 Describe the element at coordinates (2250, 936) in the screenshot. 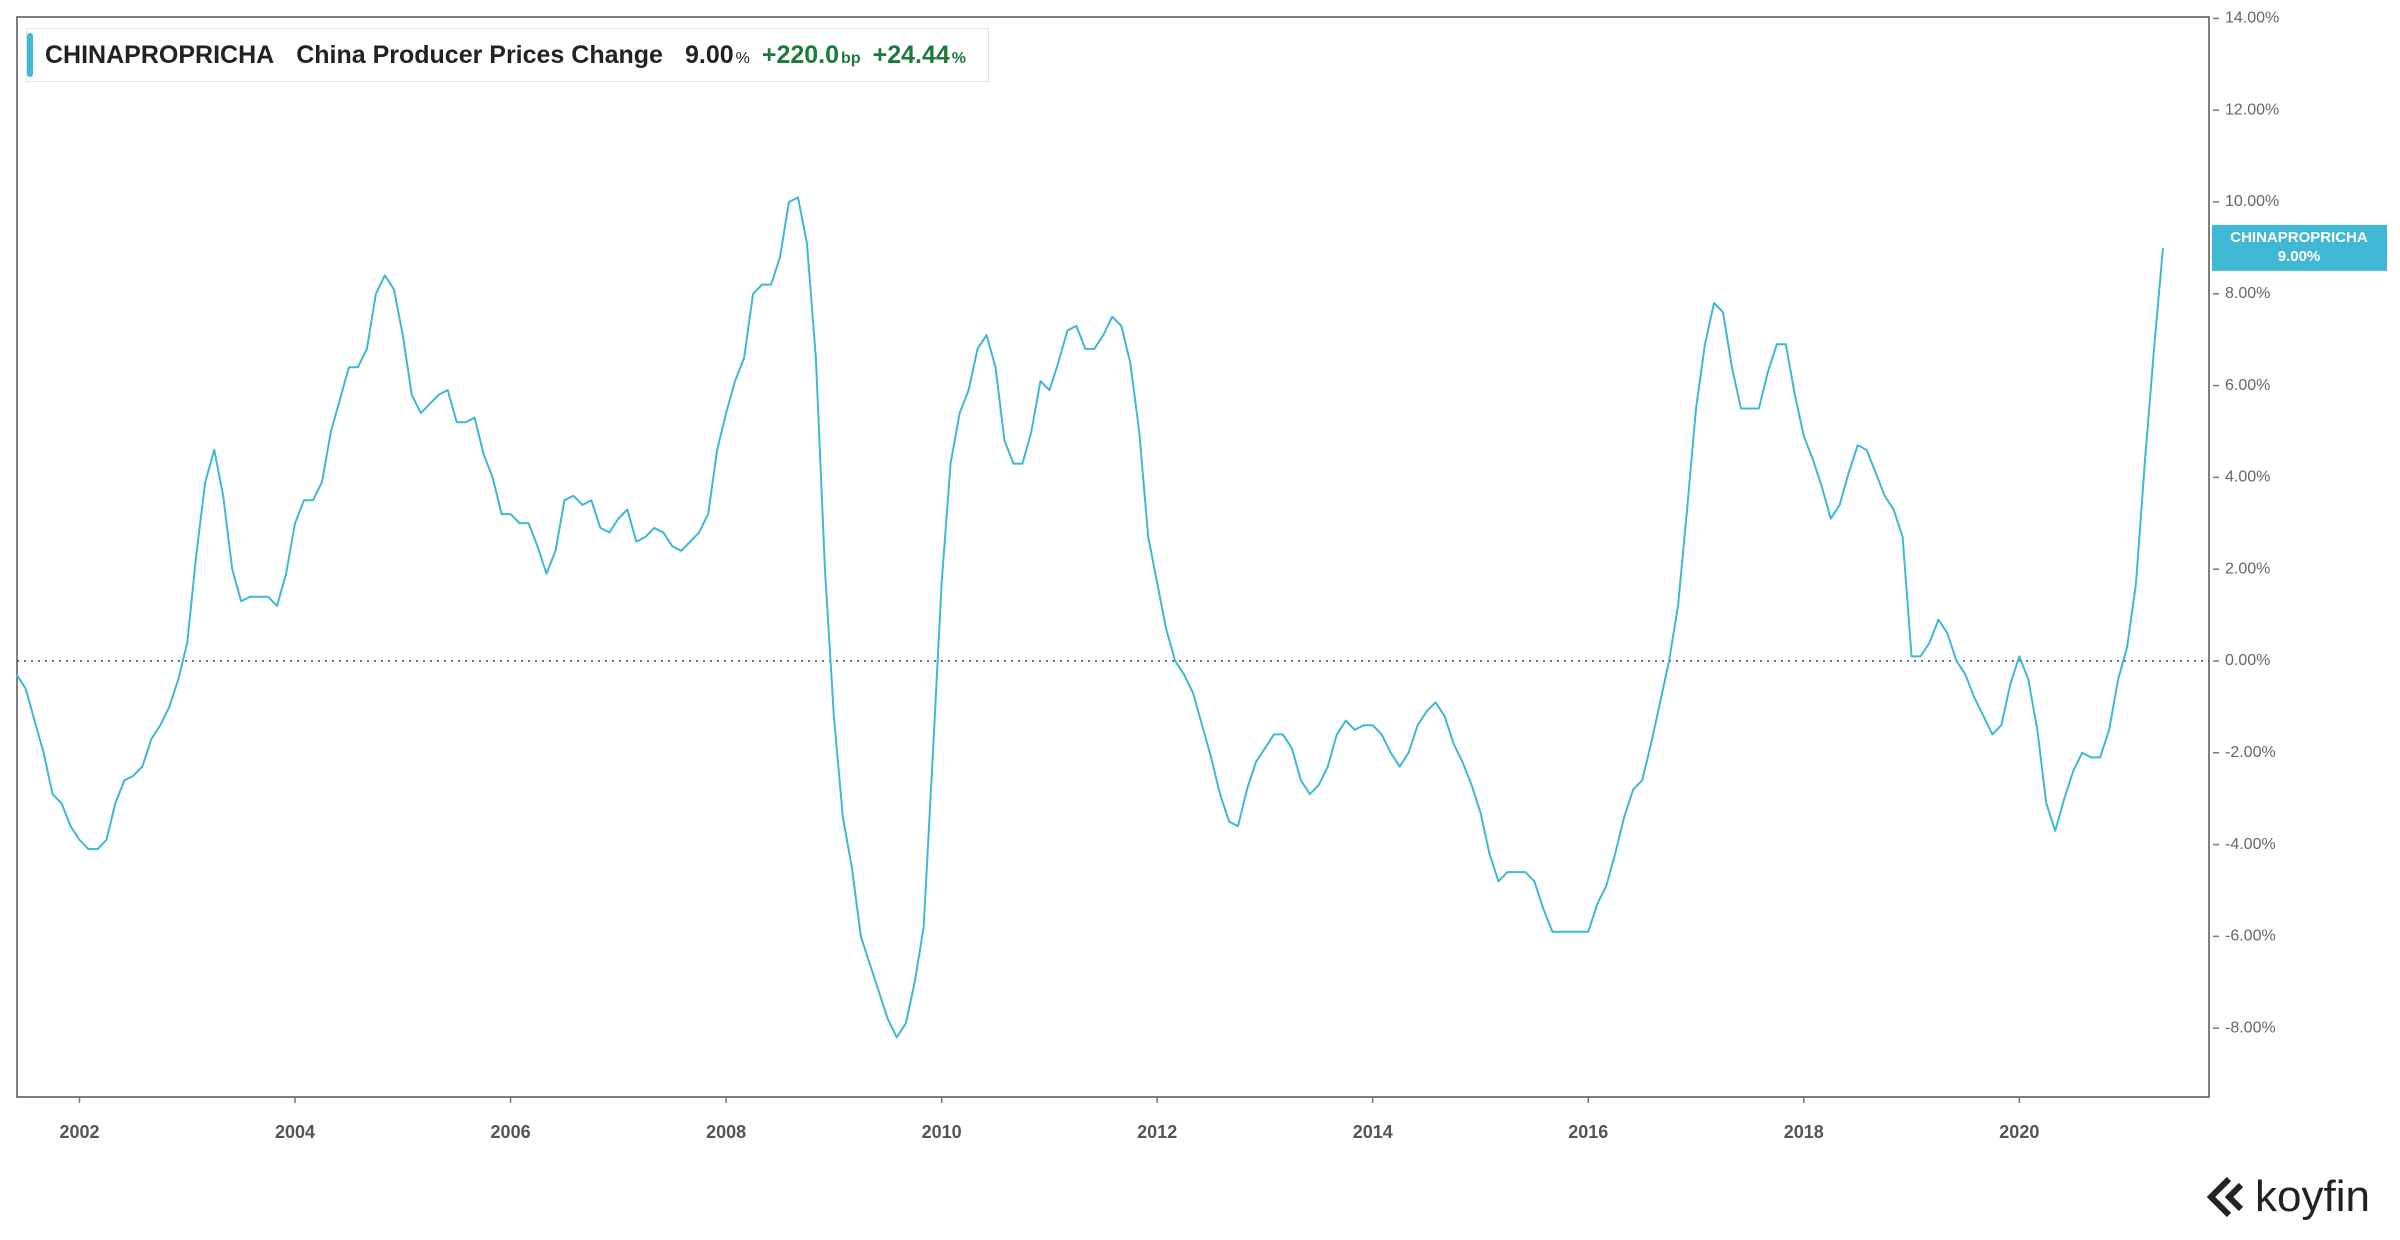

I see `y-tick-label: -6.00%` at that location.